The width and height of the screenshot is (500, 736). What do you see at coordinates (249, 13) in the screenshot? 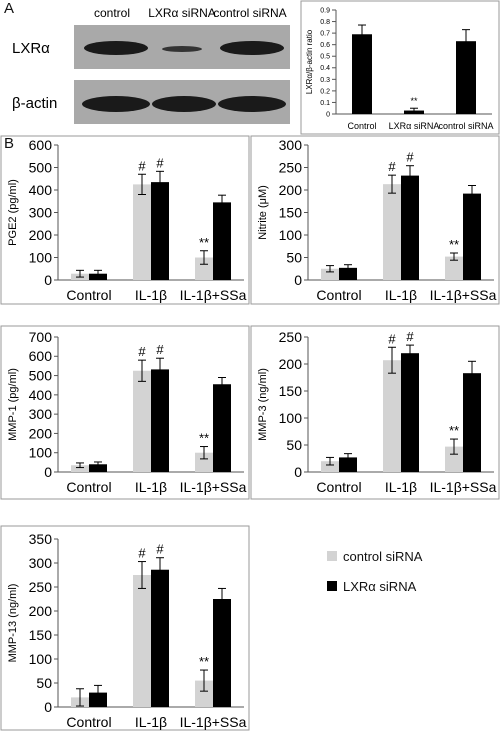
I see `blot-lane-label: control siRNA` at bounding box center [249, 13].